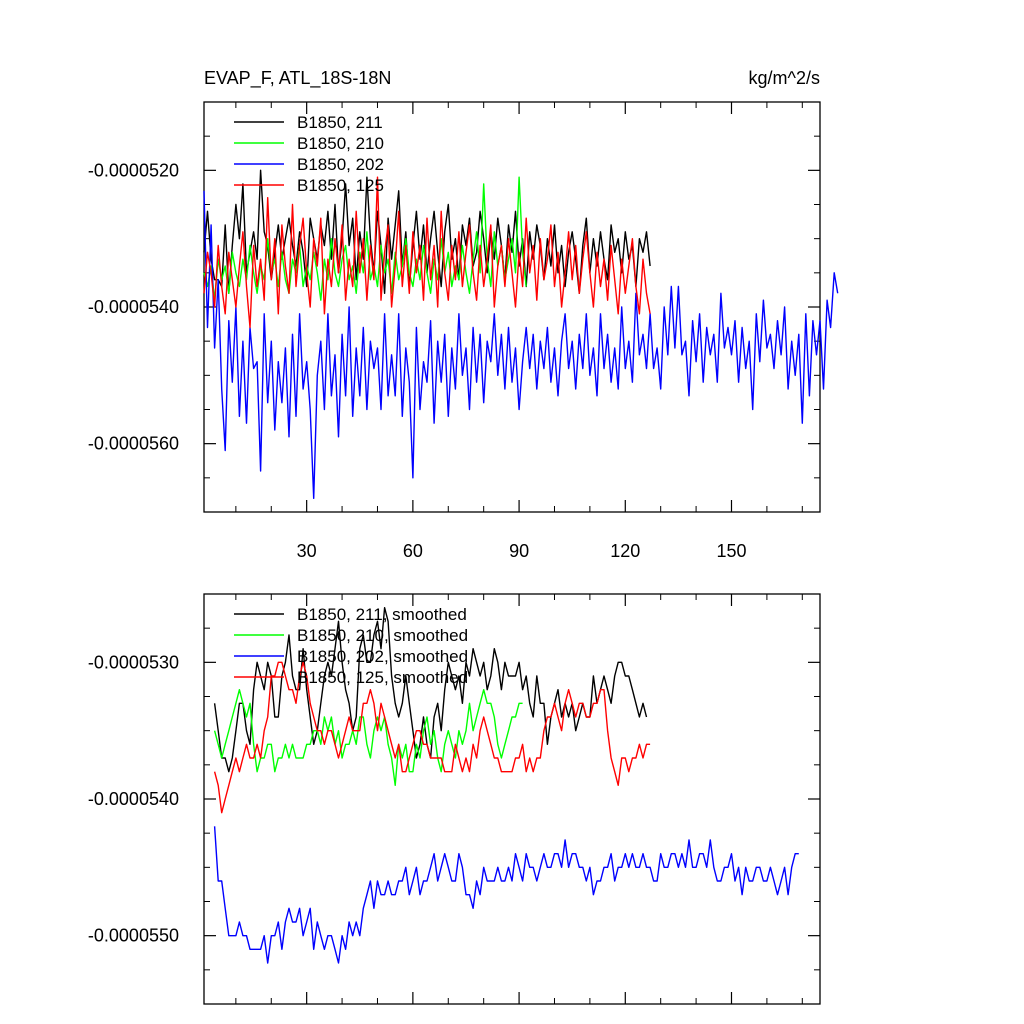  What do you see at coordinates (340, 143) in the screenshot?
I see `legend-label: B1850, 210` at bounding box center [340, 143].